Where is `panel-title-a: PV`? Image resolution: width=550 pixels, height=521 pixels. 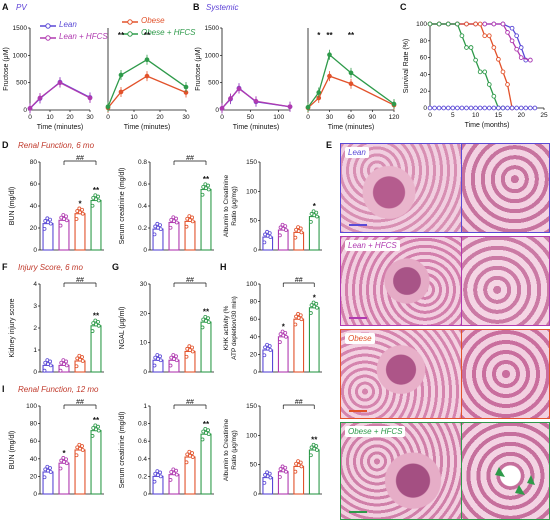 panel-title-a: PV is located at coordinates (21, 7).